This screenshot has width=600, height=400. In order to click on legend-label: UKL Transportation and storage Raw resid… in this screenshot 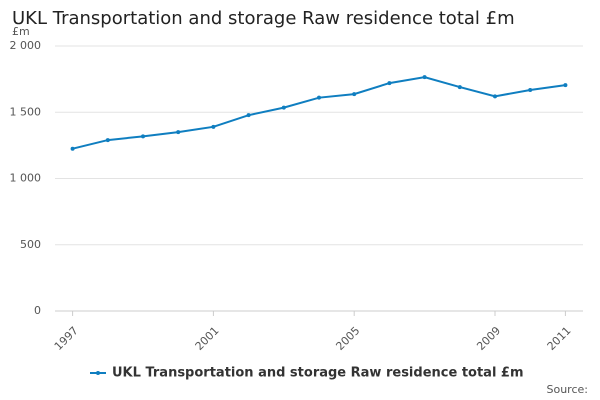, I will do `click(318, 373)`.